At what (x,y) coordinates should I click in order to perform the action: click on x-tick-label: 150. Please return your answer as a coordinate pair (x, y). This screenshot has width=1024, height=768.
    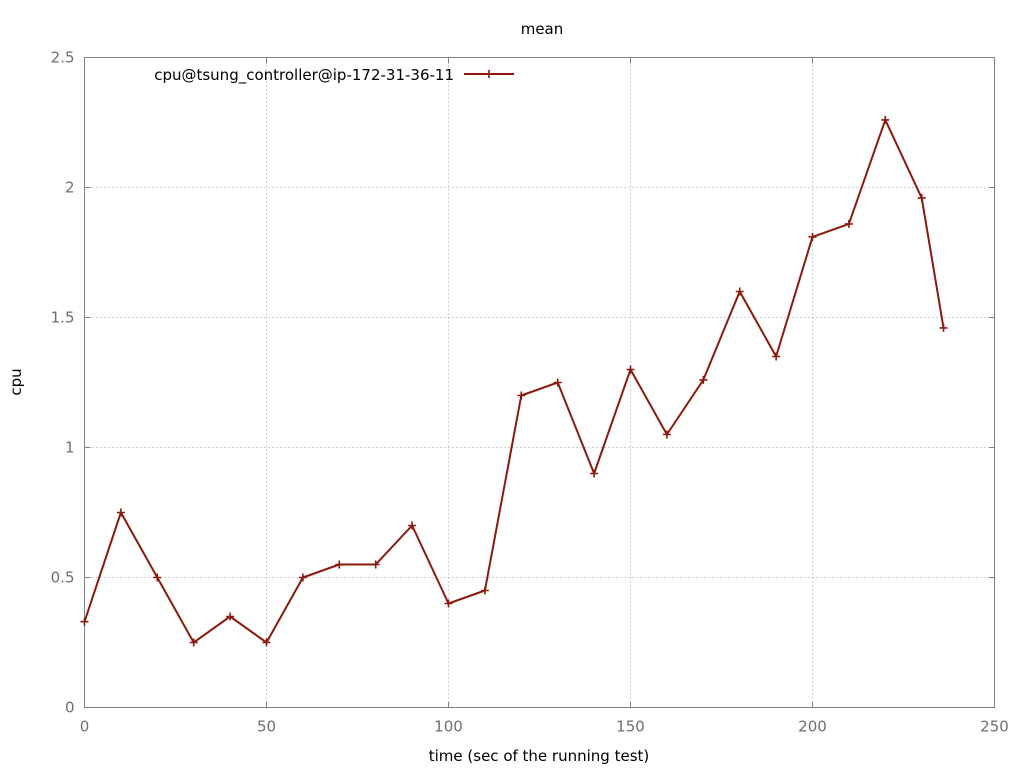
    Looking at the image, I should click on (630, 727).